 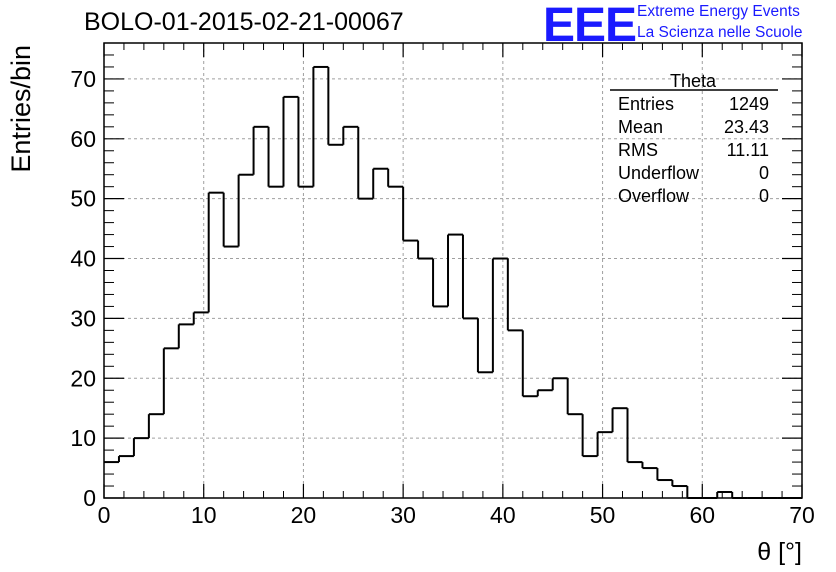 I want to click on stats-box-title: Theta, so click(x=693, y=81).